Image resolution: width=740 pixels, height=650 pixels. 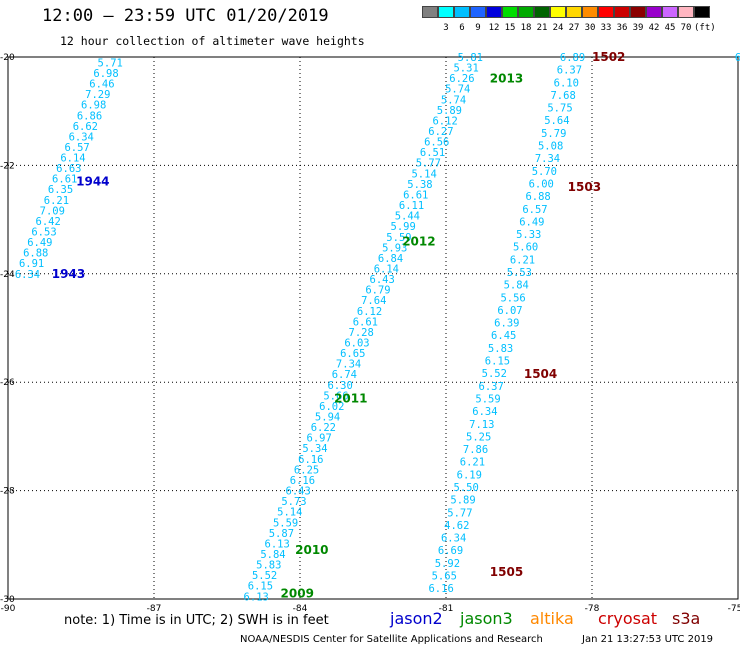 I want to click on y-tick-label: -22, so click(x=7, y=166).